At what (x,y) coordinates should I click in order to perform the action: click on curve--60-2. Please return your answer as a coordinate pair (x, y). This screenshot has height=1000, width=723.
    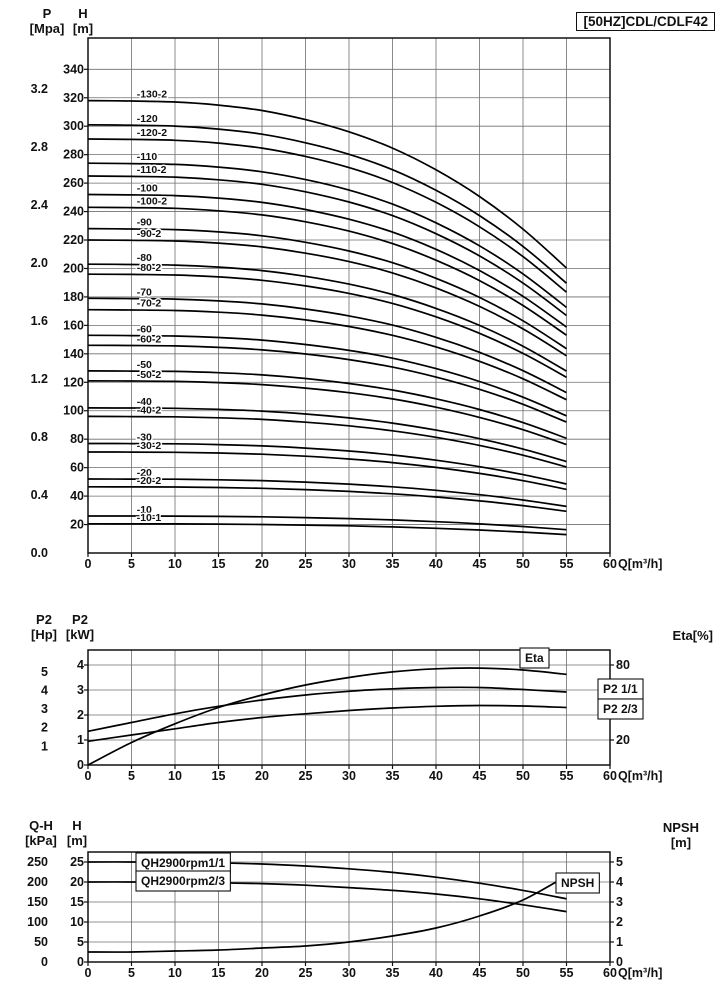
    Looking at the image, I should click on (327, 383).